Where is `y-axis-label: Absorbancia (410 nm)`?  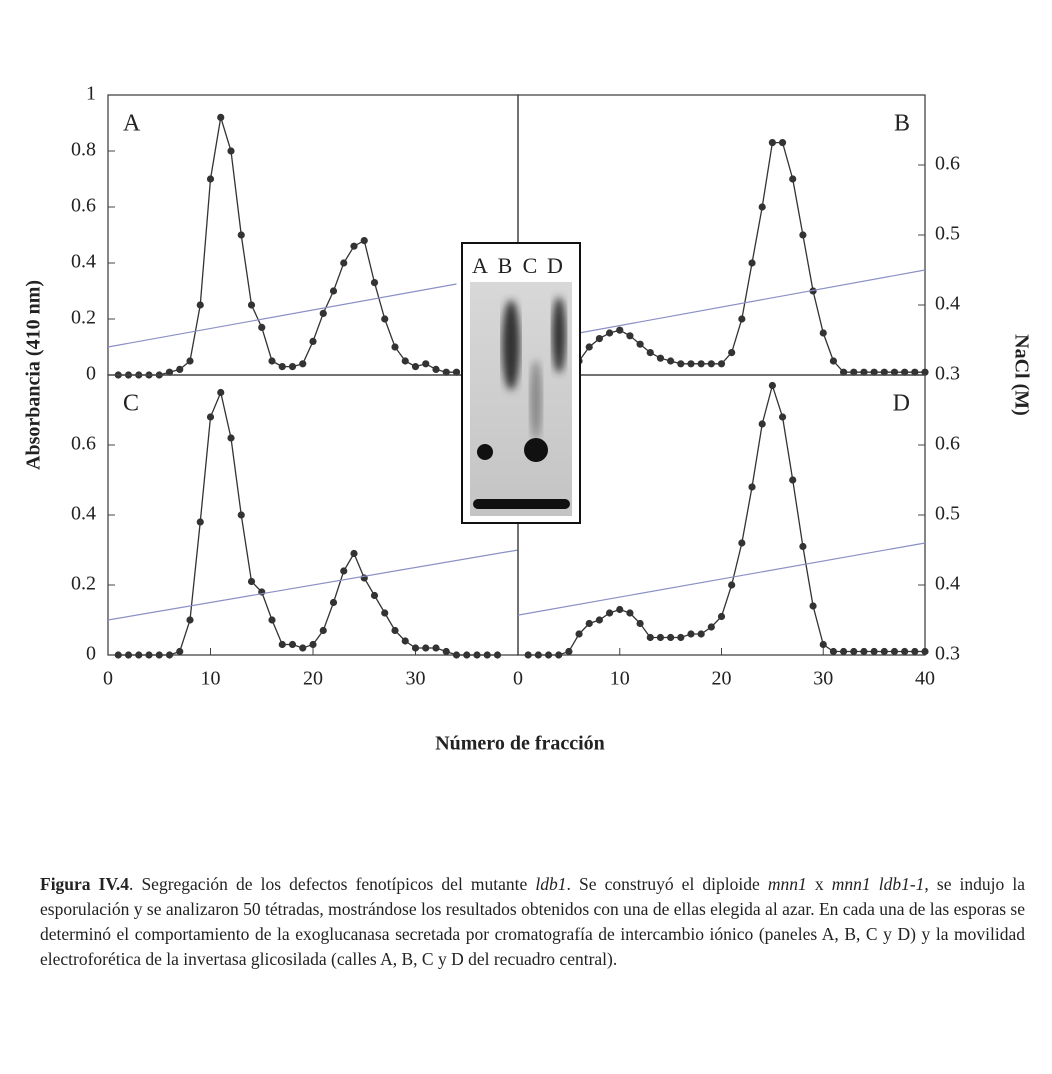 y-axis-label: Absorbancia (410 nm) is located at coordinates (34, 375).